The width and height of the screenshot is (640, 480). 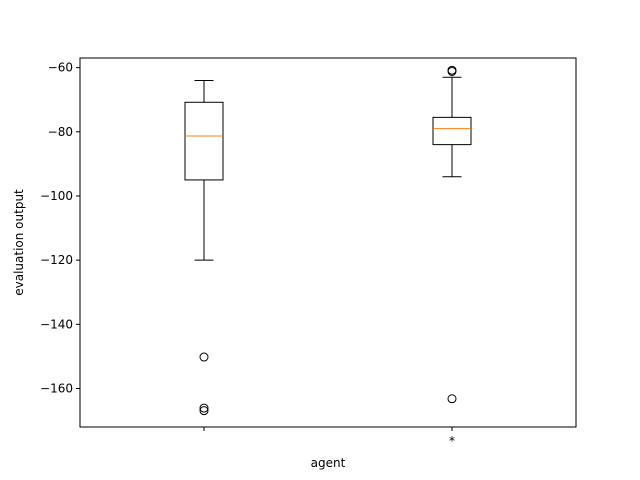 I want to click on y-tick-label-2: −100, so click(x=56, y=196).